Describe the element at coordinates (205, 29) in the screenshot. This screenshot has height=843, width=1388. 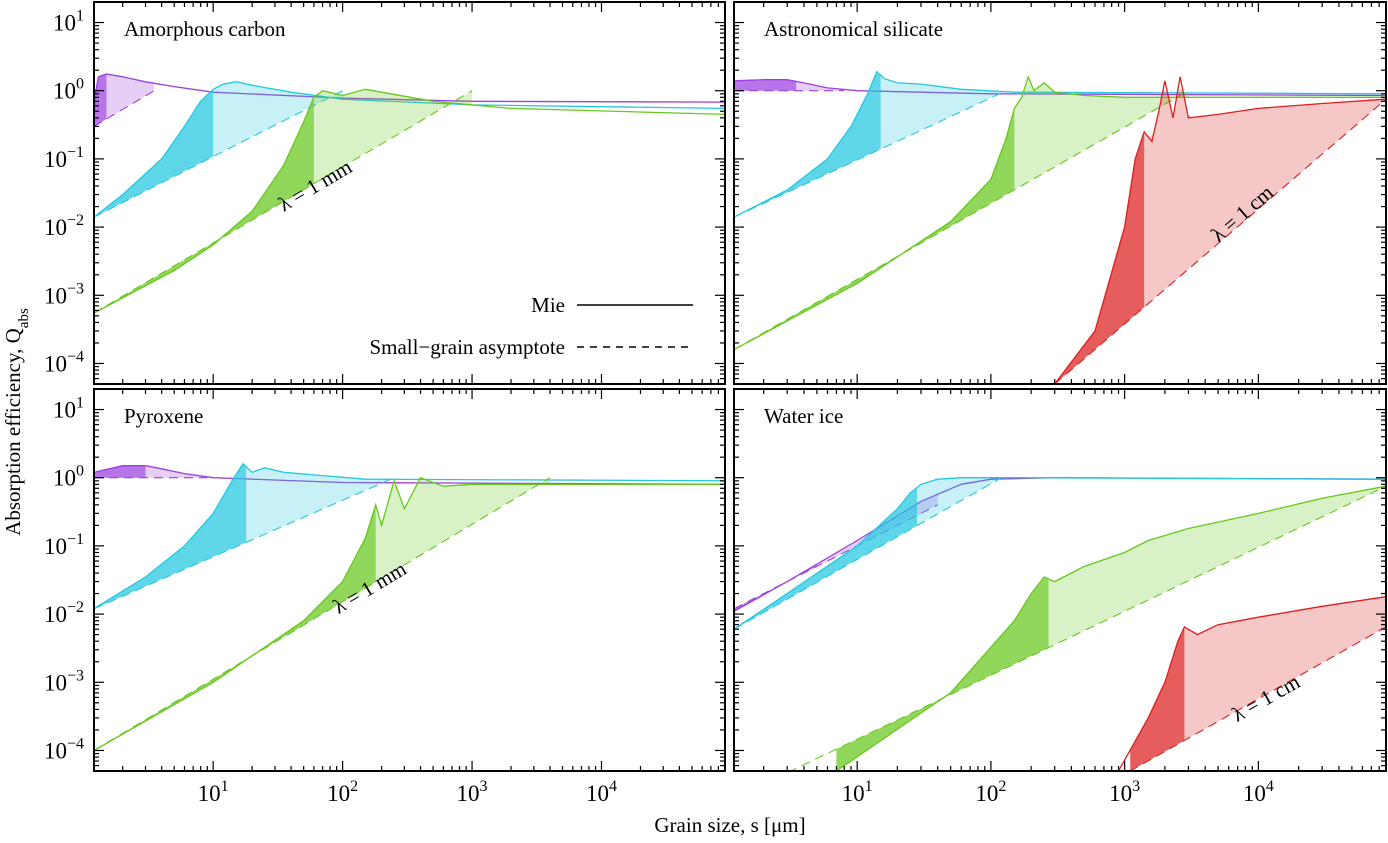
I see `panel-title: Amorphous carbon` at that location.